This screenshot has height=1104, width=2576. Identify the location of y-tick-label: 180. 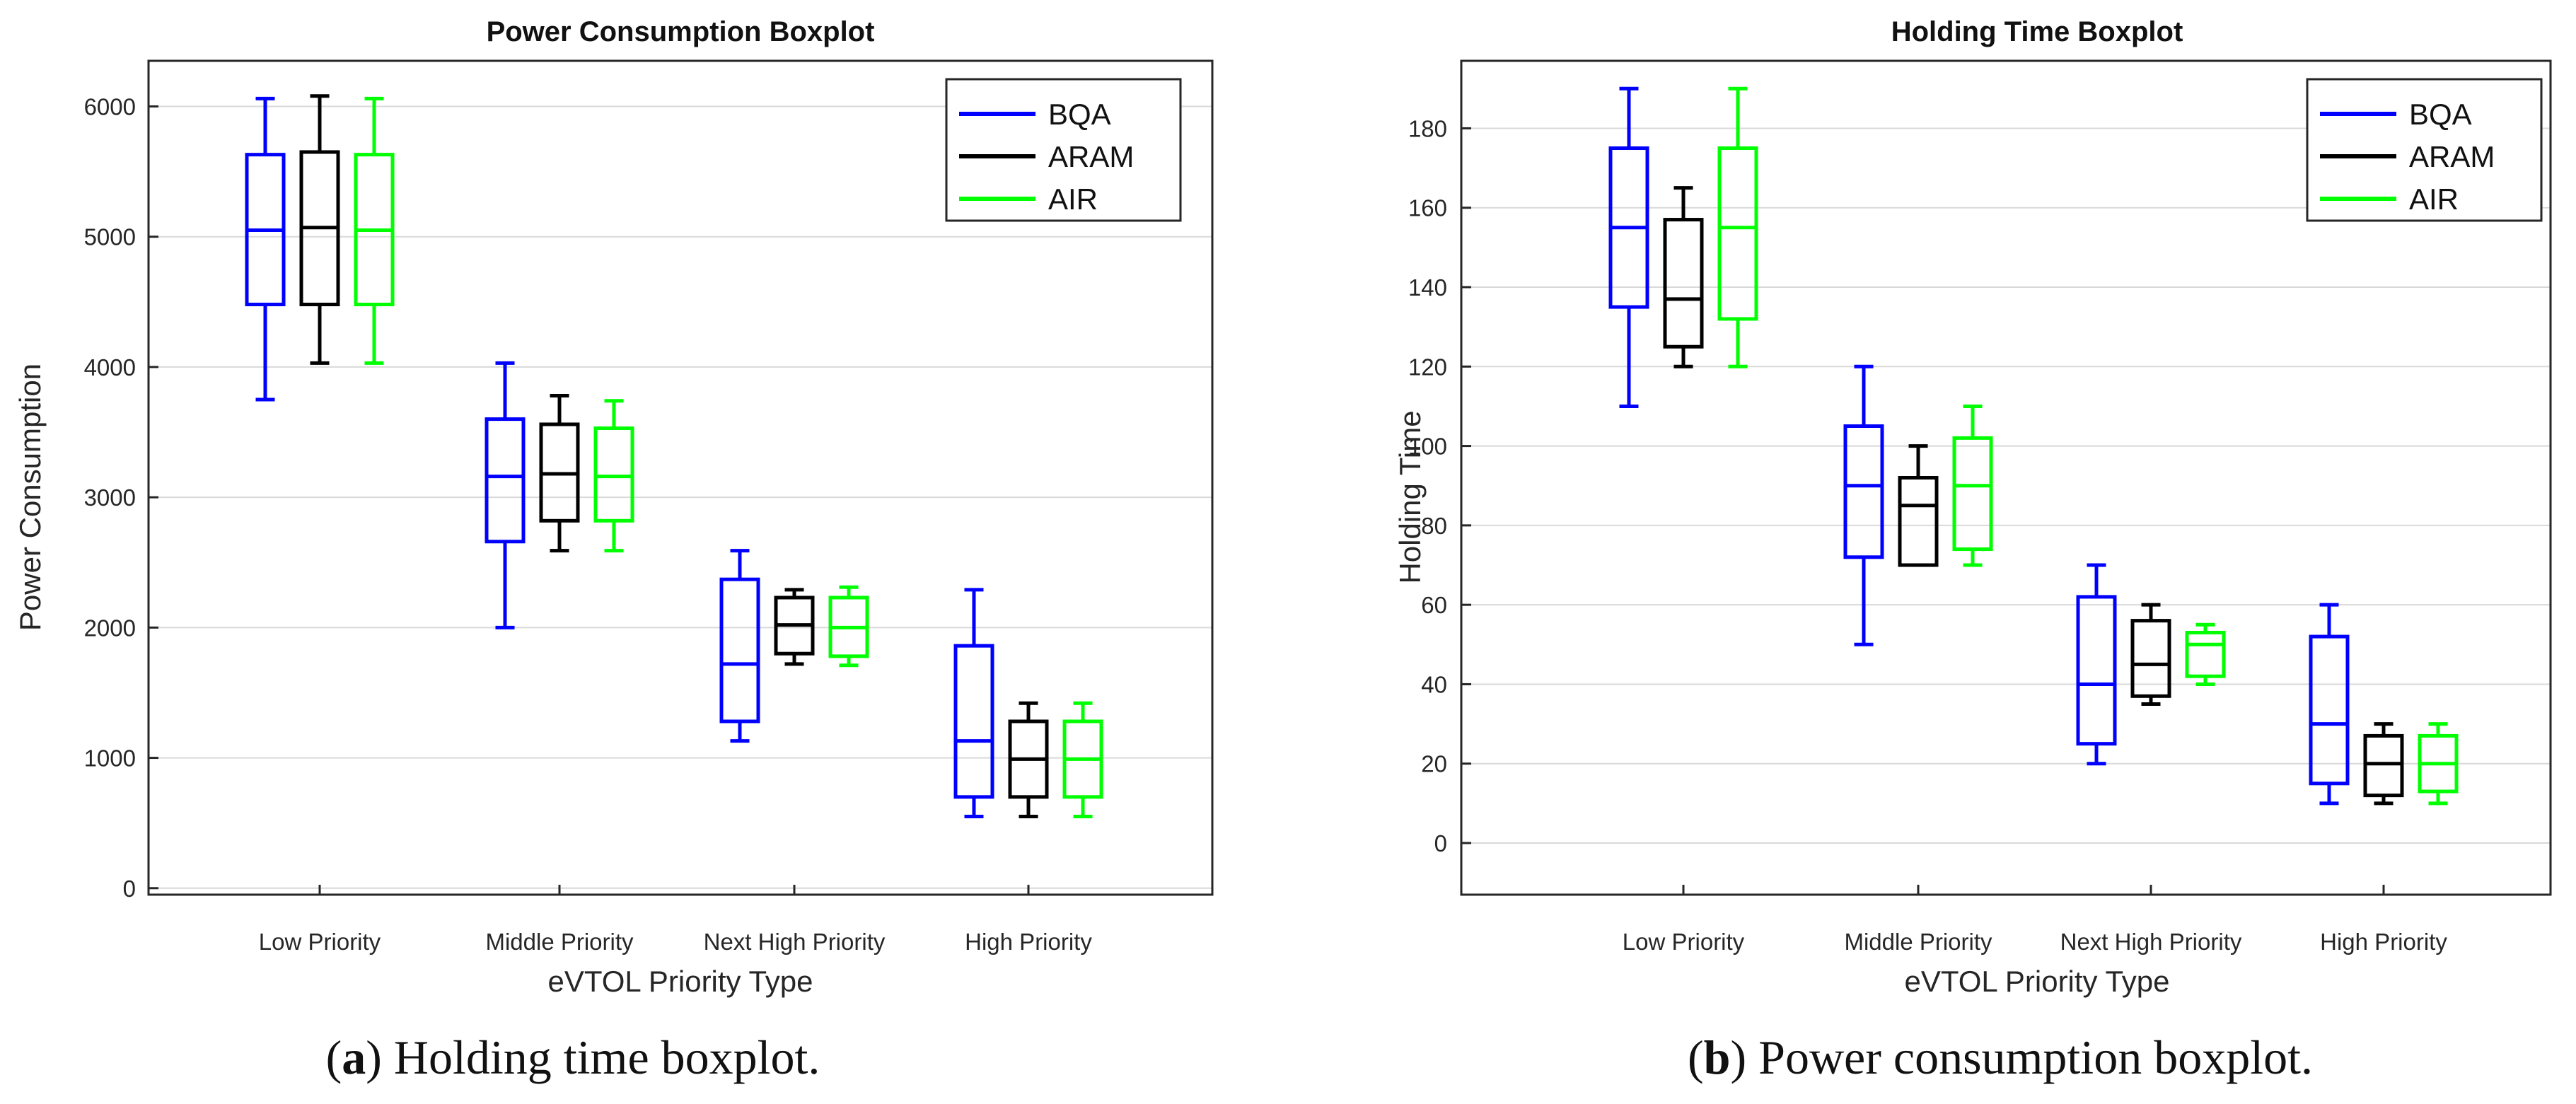
(1427, 128).